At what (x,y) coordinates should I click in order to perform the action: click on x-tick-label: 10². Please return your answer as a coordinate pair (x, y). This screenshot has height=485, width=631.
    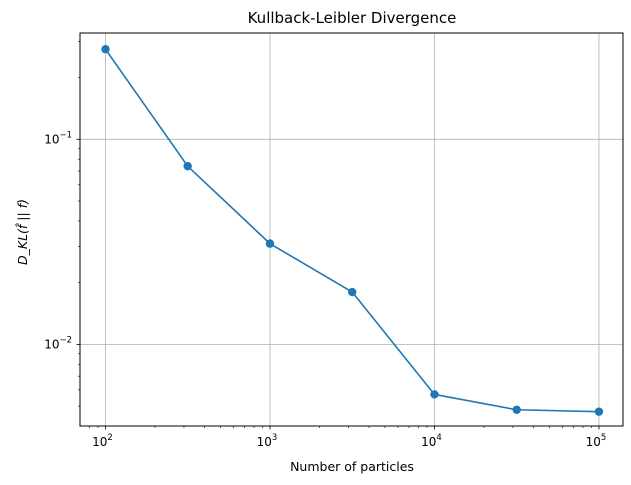
    Looking at the image, I should click on (102, 441).